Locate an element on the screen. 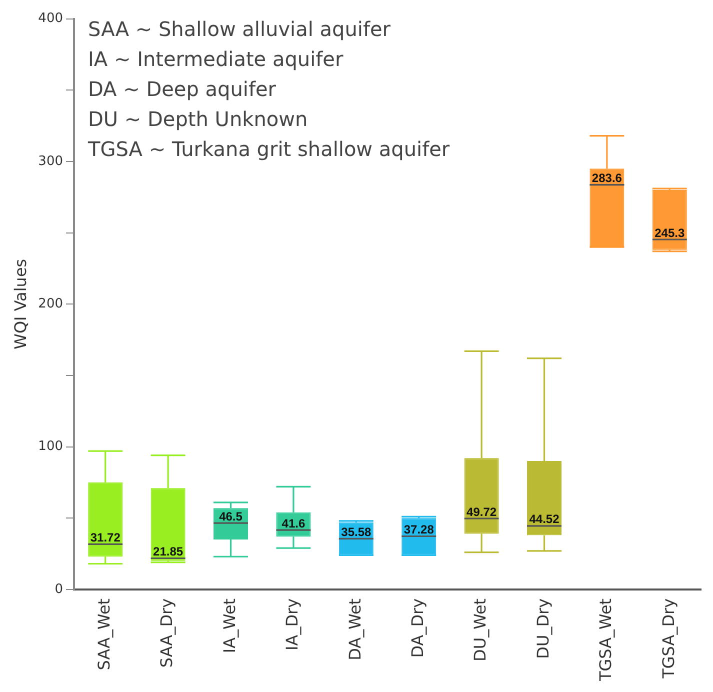 This screenshot has height=692, width=713. x-tick-label: TGSA_Dry is located at coordinates (668, 639).